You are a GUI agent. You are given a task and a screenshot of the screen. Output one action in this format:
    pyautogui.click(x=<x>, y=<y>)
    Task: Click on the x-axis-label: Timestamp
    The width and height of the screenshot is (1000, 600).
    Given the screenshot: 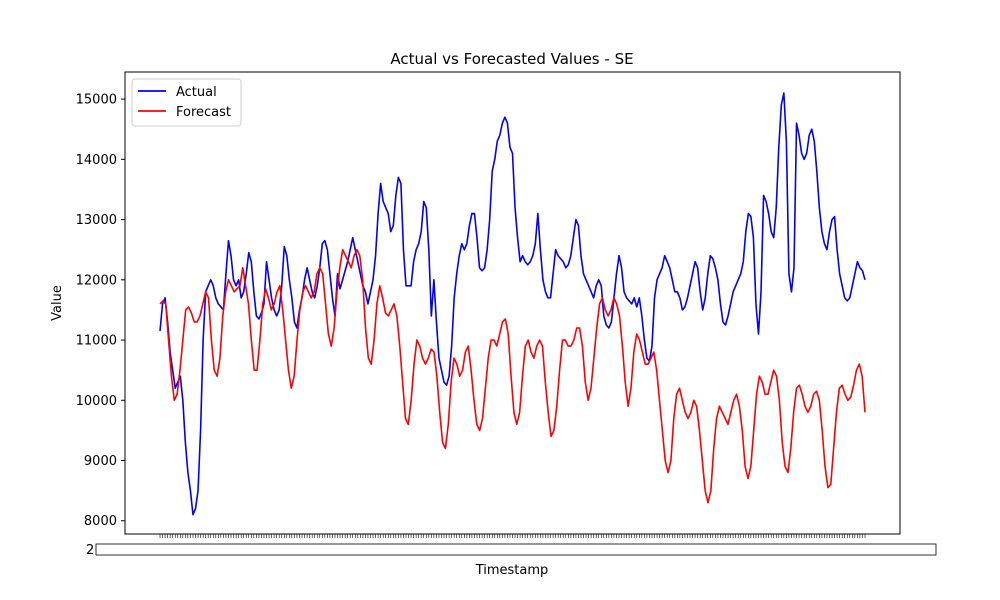 What is the action you would take?
    pyautogui.click(x=512, y=570)
    